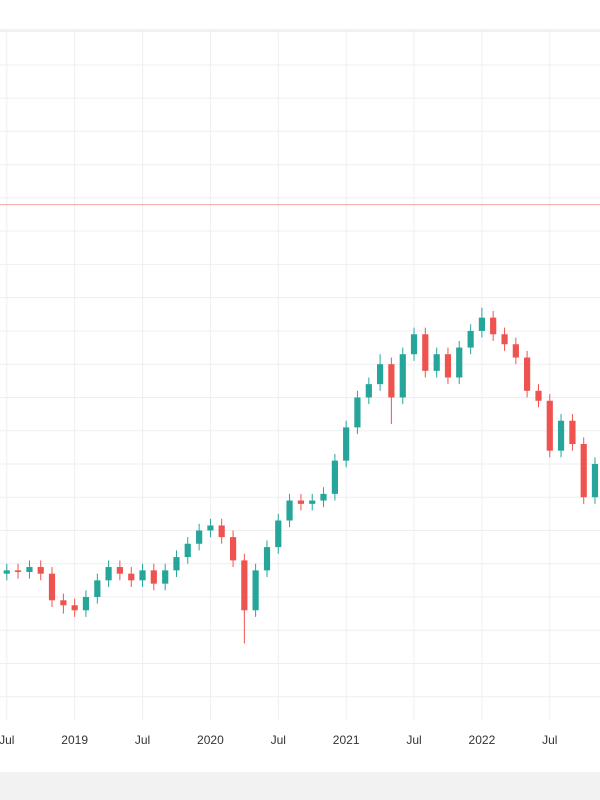  I want to click on x-tick-label: 2019, so click(74, 740).